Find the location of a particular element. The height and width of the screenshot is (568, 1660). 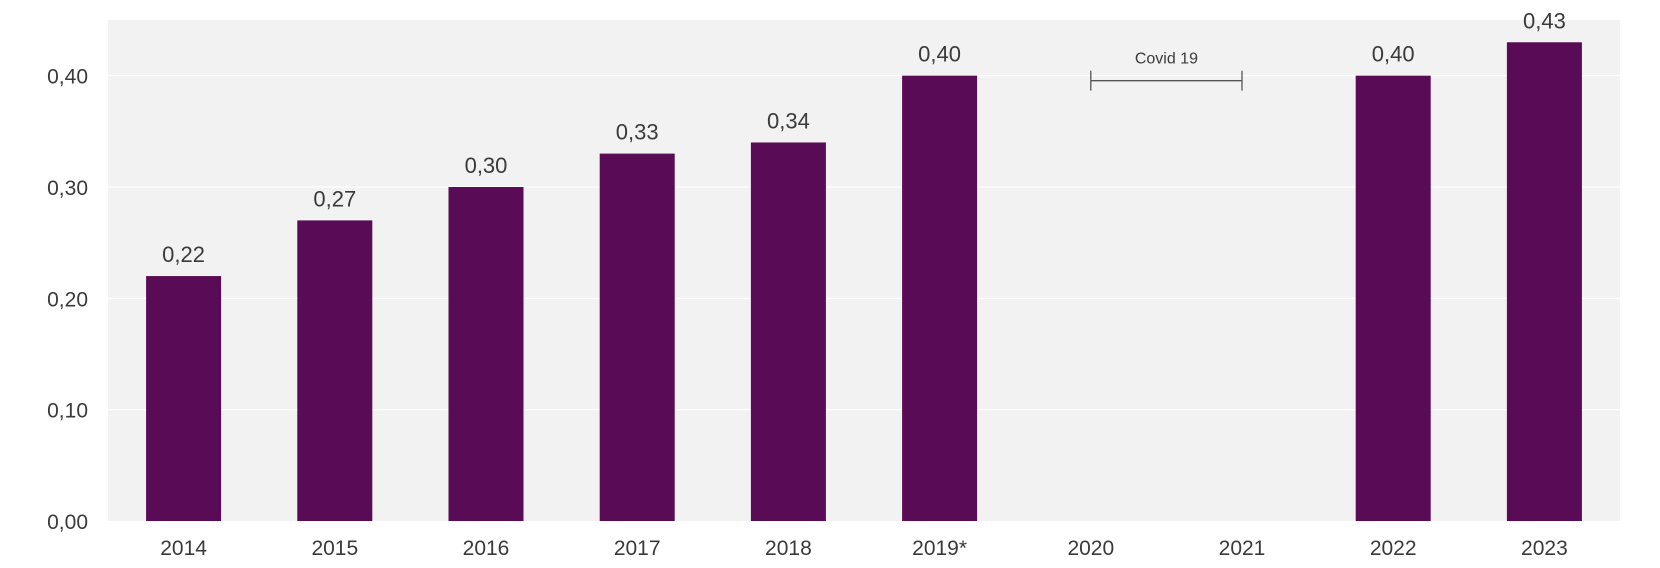

x-tick-label: 2019* is located at coordinates (939, 548).